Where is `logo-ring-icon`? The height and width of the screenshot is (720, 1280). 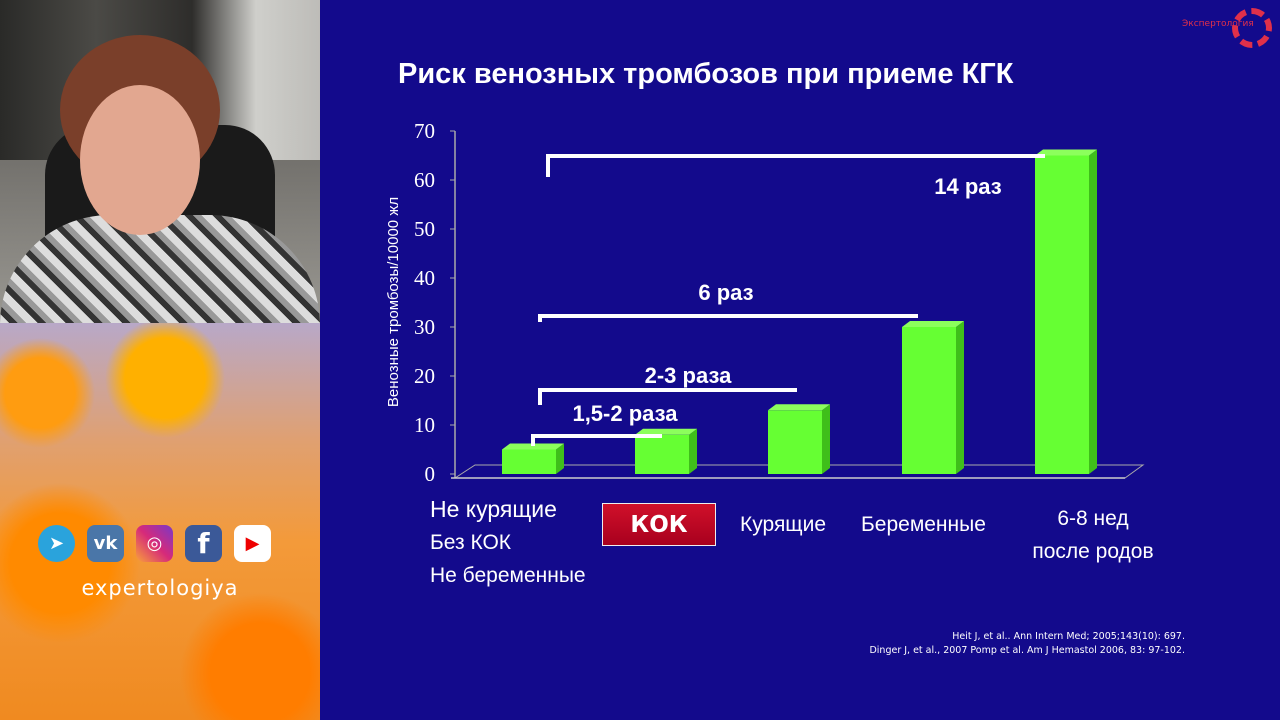 logo-ring-icon is located at coordinates (1252, 28).